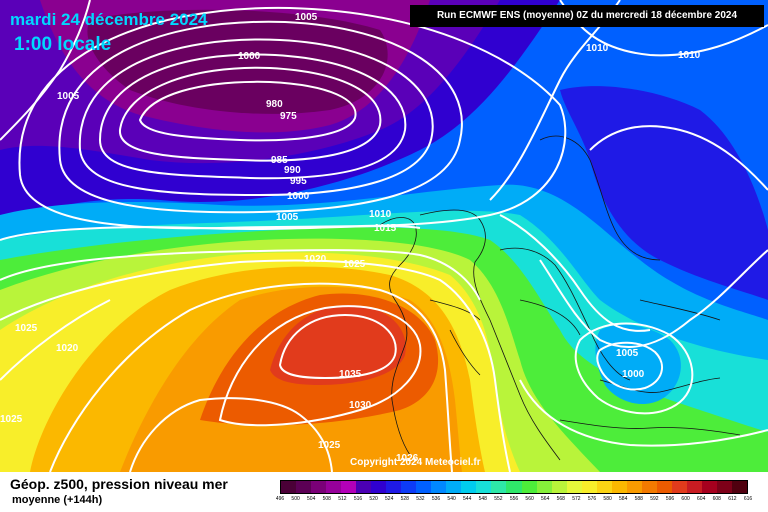 This screenshot has width=768, height=512. What do you see at coordinates (407, 458) in the screenshot?
I see `isobar-label: 1026` at bounding box center [407, 458].